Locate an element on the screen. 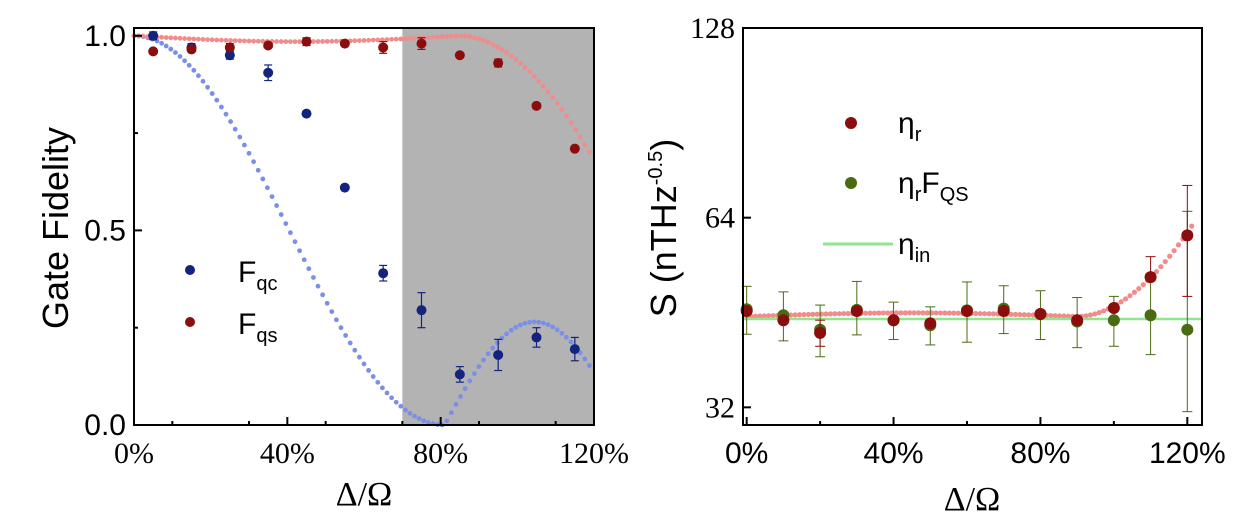  legend-sub: qc is located at coordinates (266, 284).